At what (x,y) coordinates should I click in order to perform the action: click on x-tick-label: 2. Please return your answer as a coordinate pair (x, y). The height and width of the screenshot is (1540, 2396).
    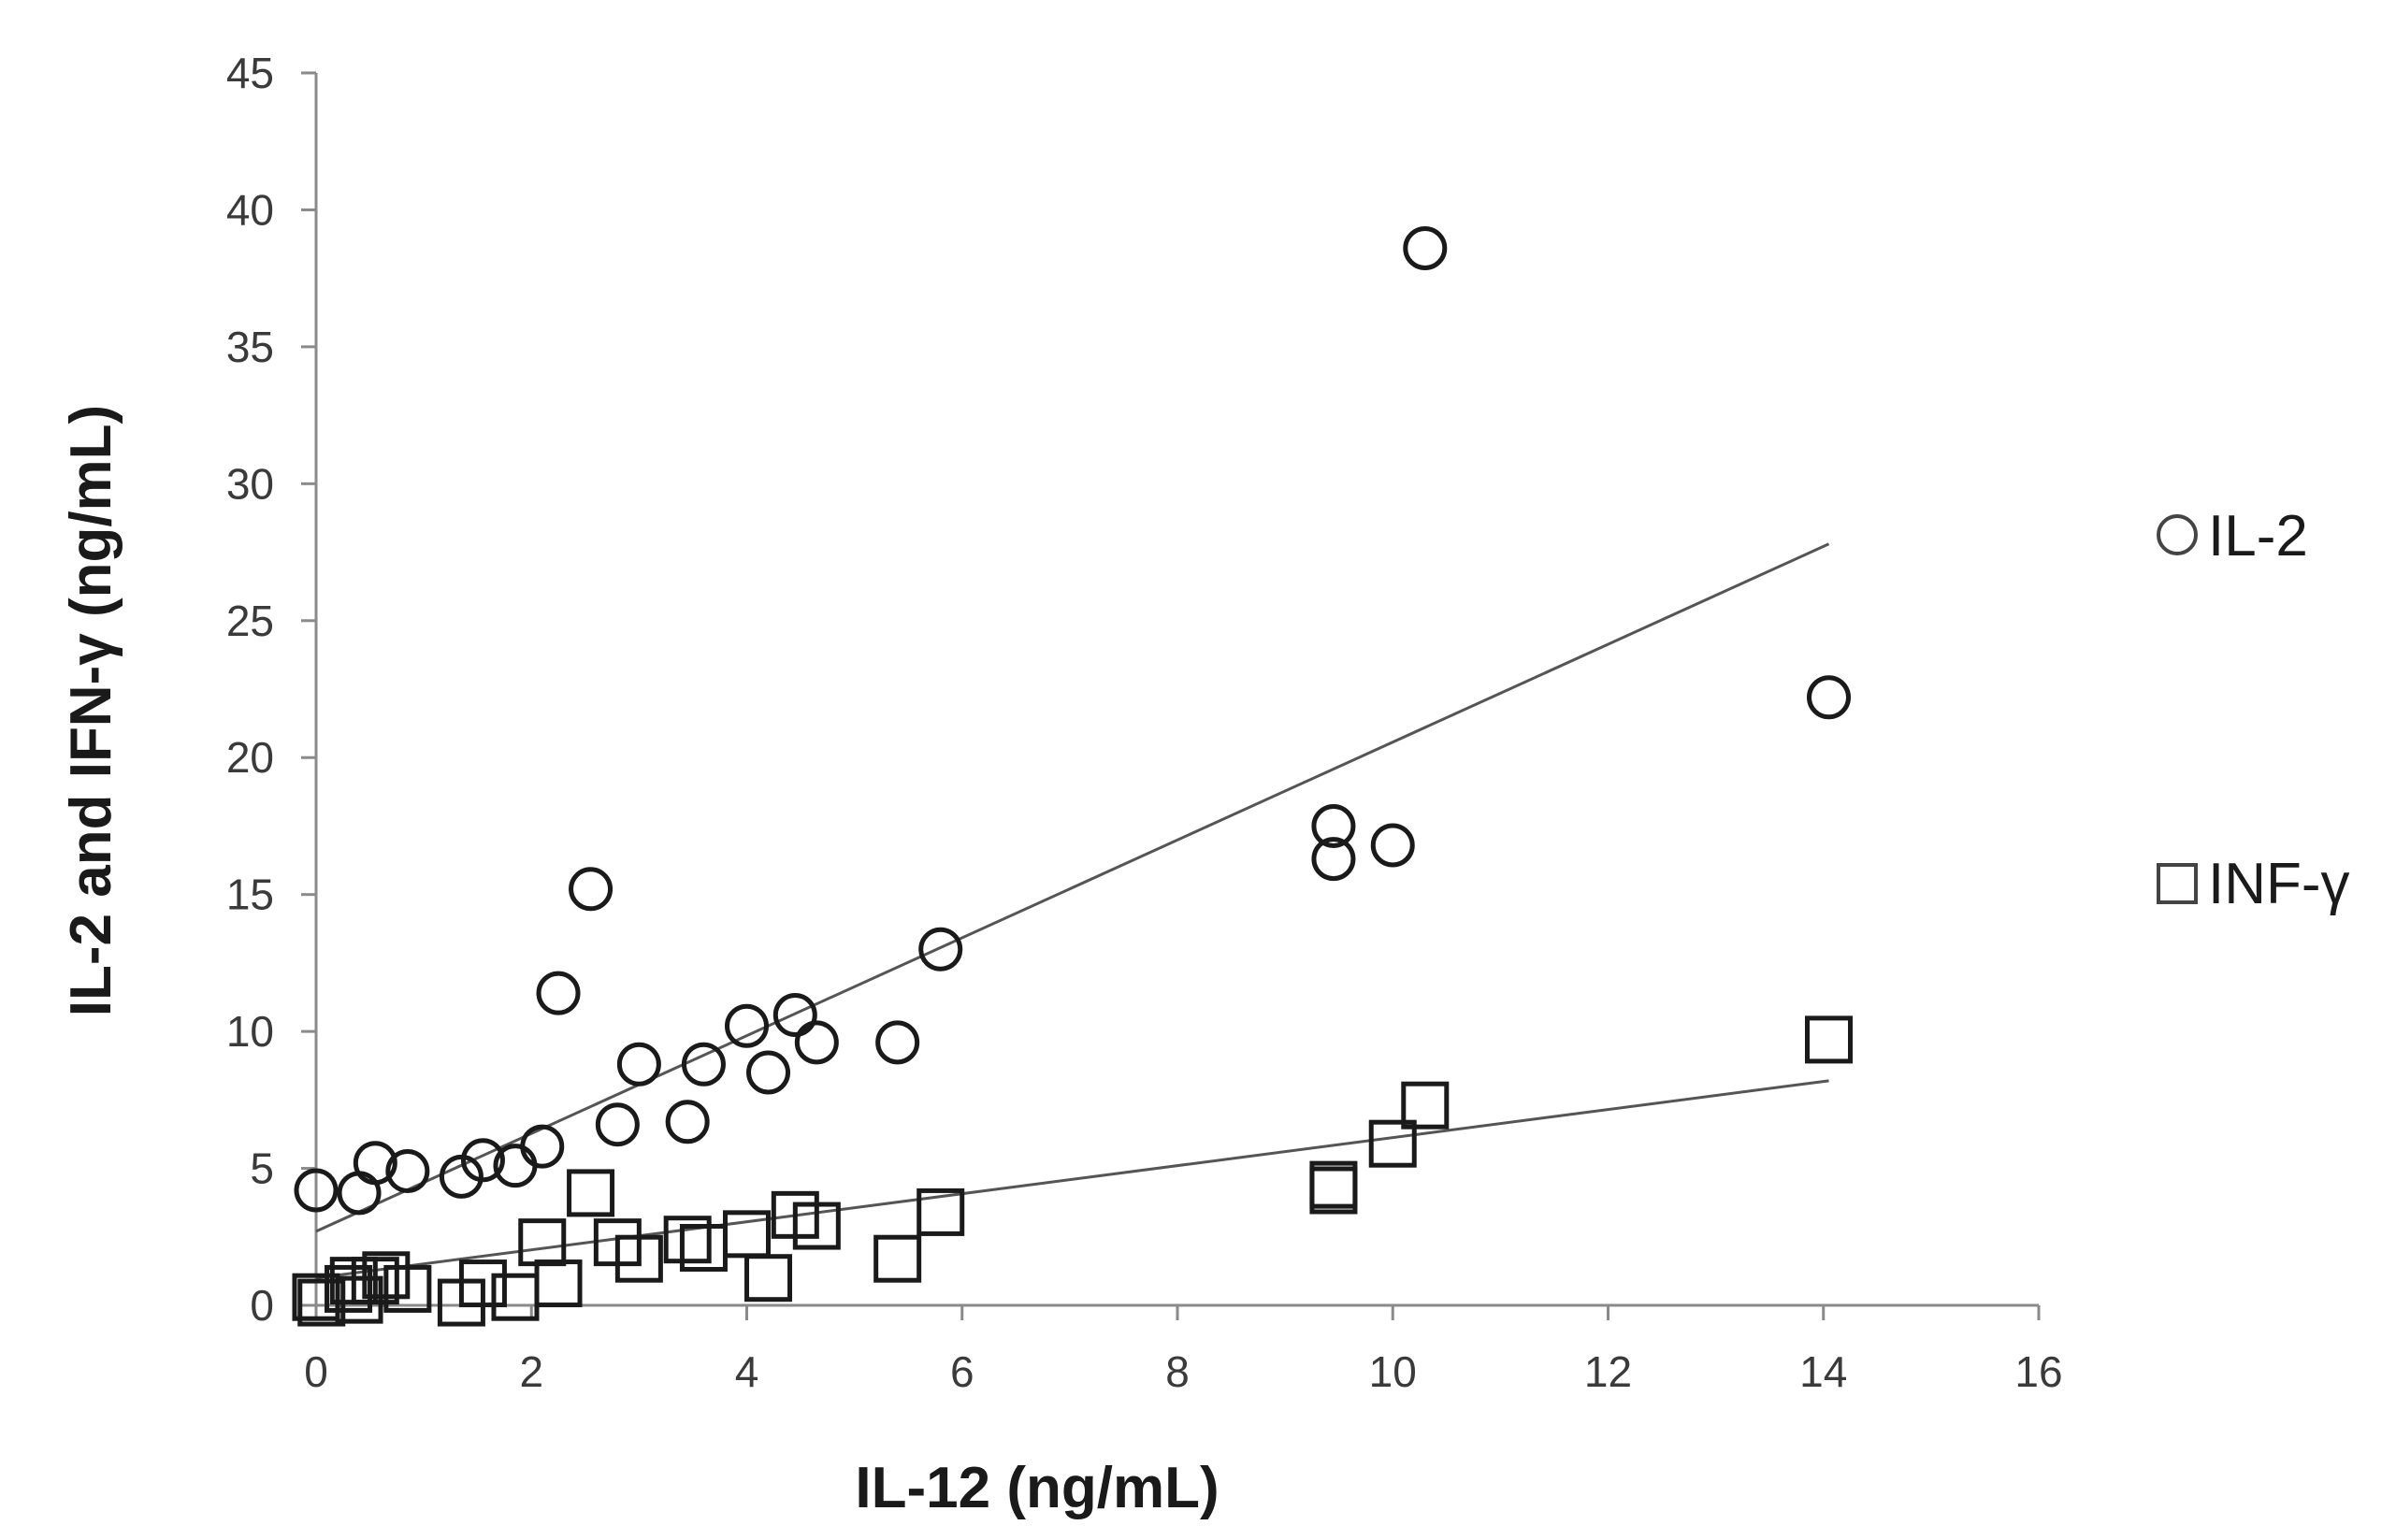
    Looking at the image, I should click on (531, 1371).